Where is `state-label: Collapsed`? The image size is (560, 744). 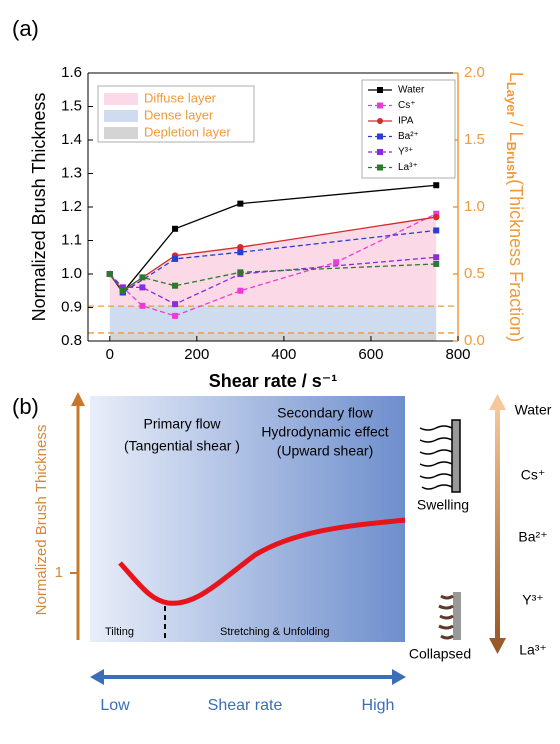
state-label: Collapsed is located at coordinates (440, 654).